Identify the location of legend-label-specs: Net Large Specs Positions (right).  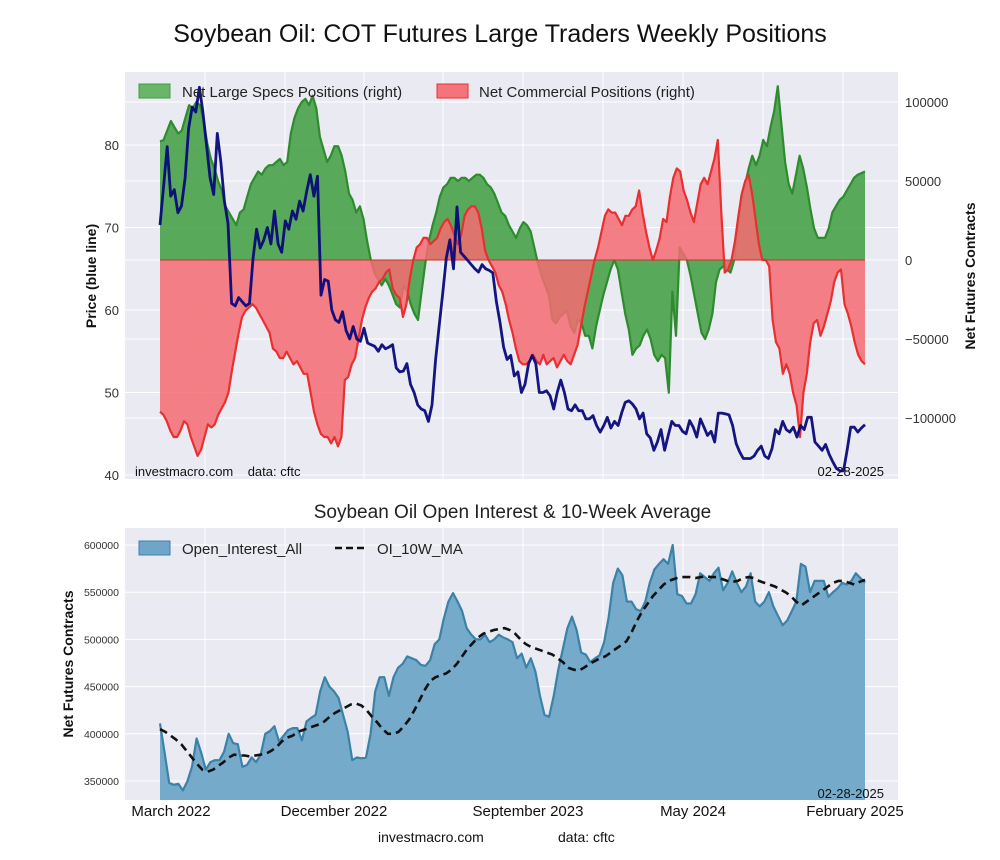
(292, 92).